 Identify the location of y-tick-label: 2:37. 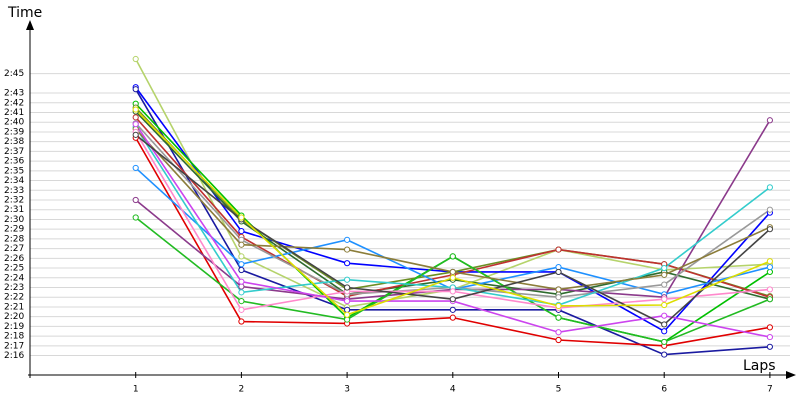
(14, 152).